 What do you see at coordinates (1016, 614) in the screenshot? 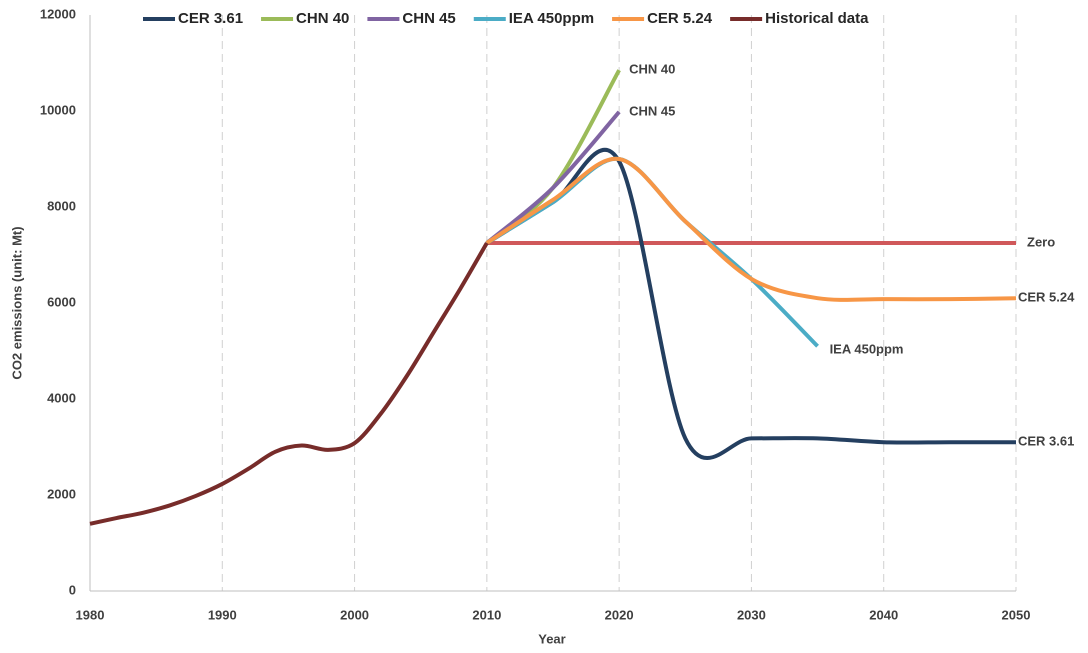
I see `x-tick-label: 2050` at bounding box center [1016, 614].